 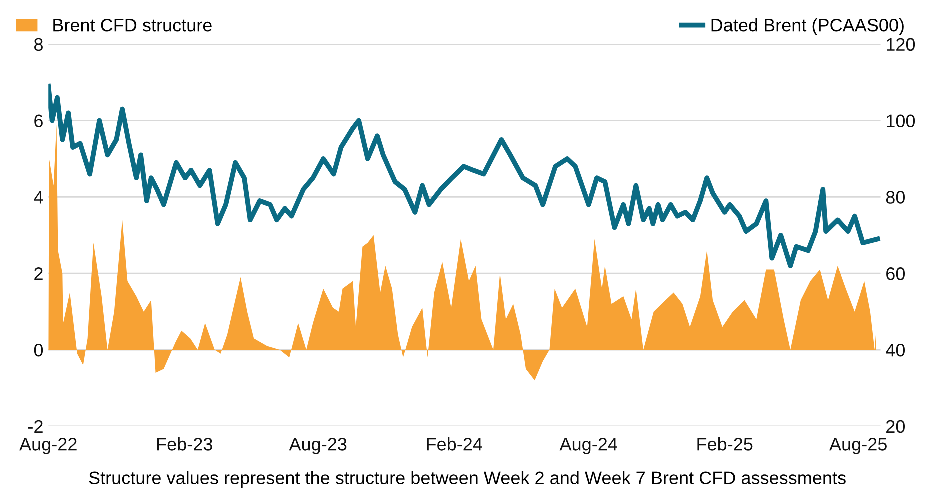 What do you see at coordinates (184, 444) in the screenshot?
I see `x-tick-label: Feb-23` at bounding box center [184, 444].